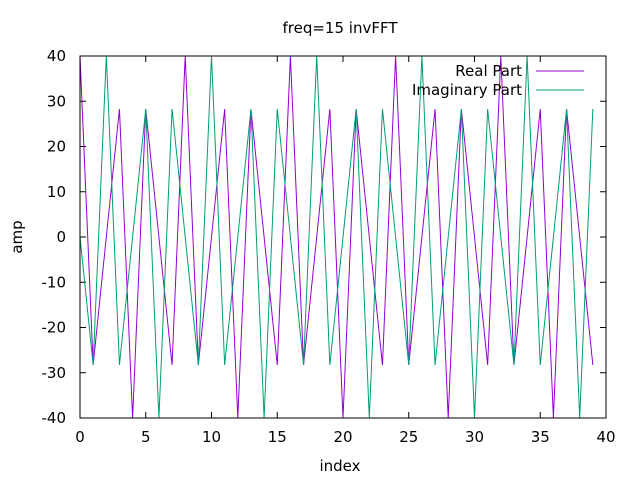 The width and height of the screenshot is (640, 480). I want to click on x-tick-label: 30, so click(474, 437).